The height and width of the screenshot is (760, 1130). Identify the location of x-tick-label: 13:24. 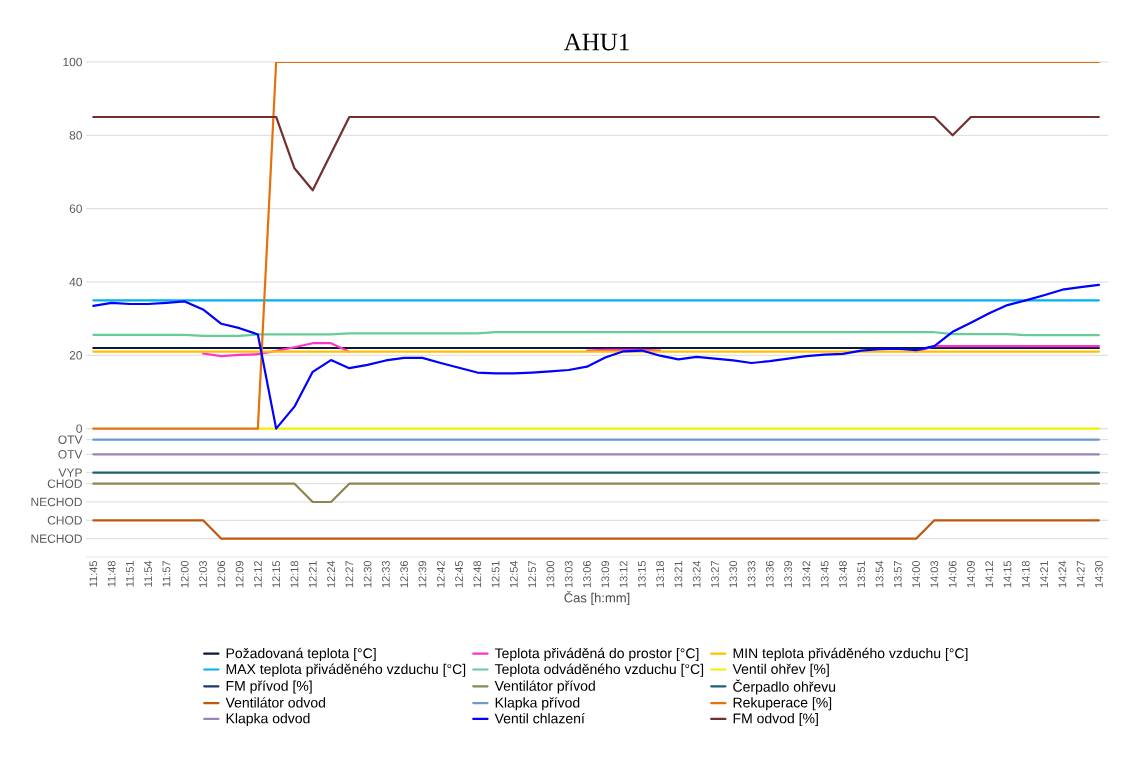
(696, 574).